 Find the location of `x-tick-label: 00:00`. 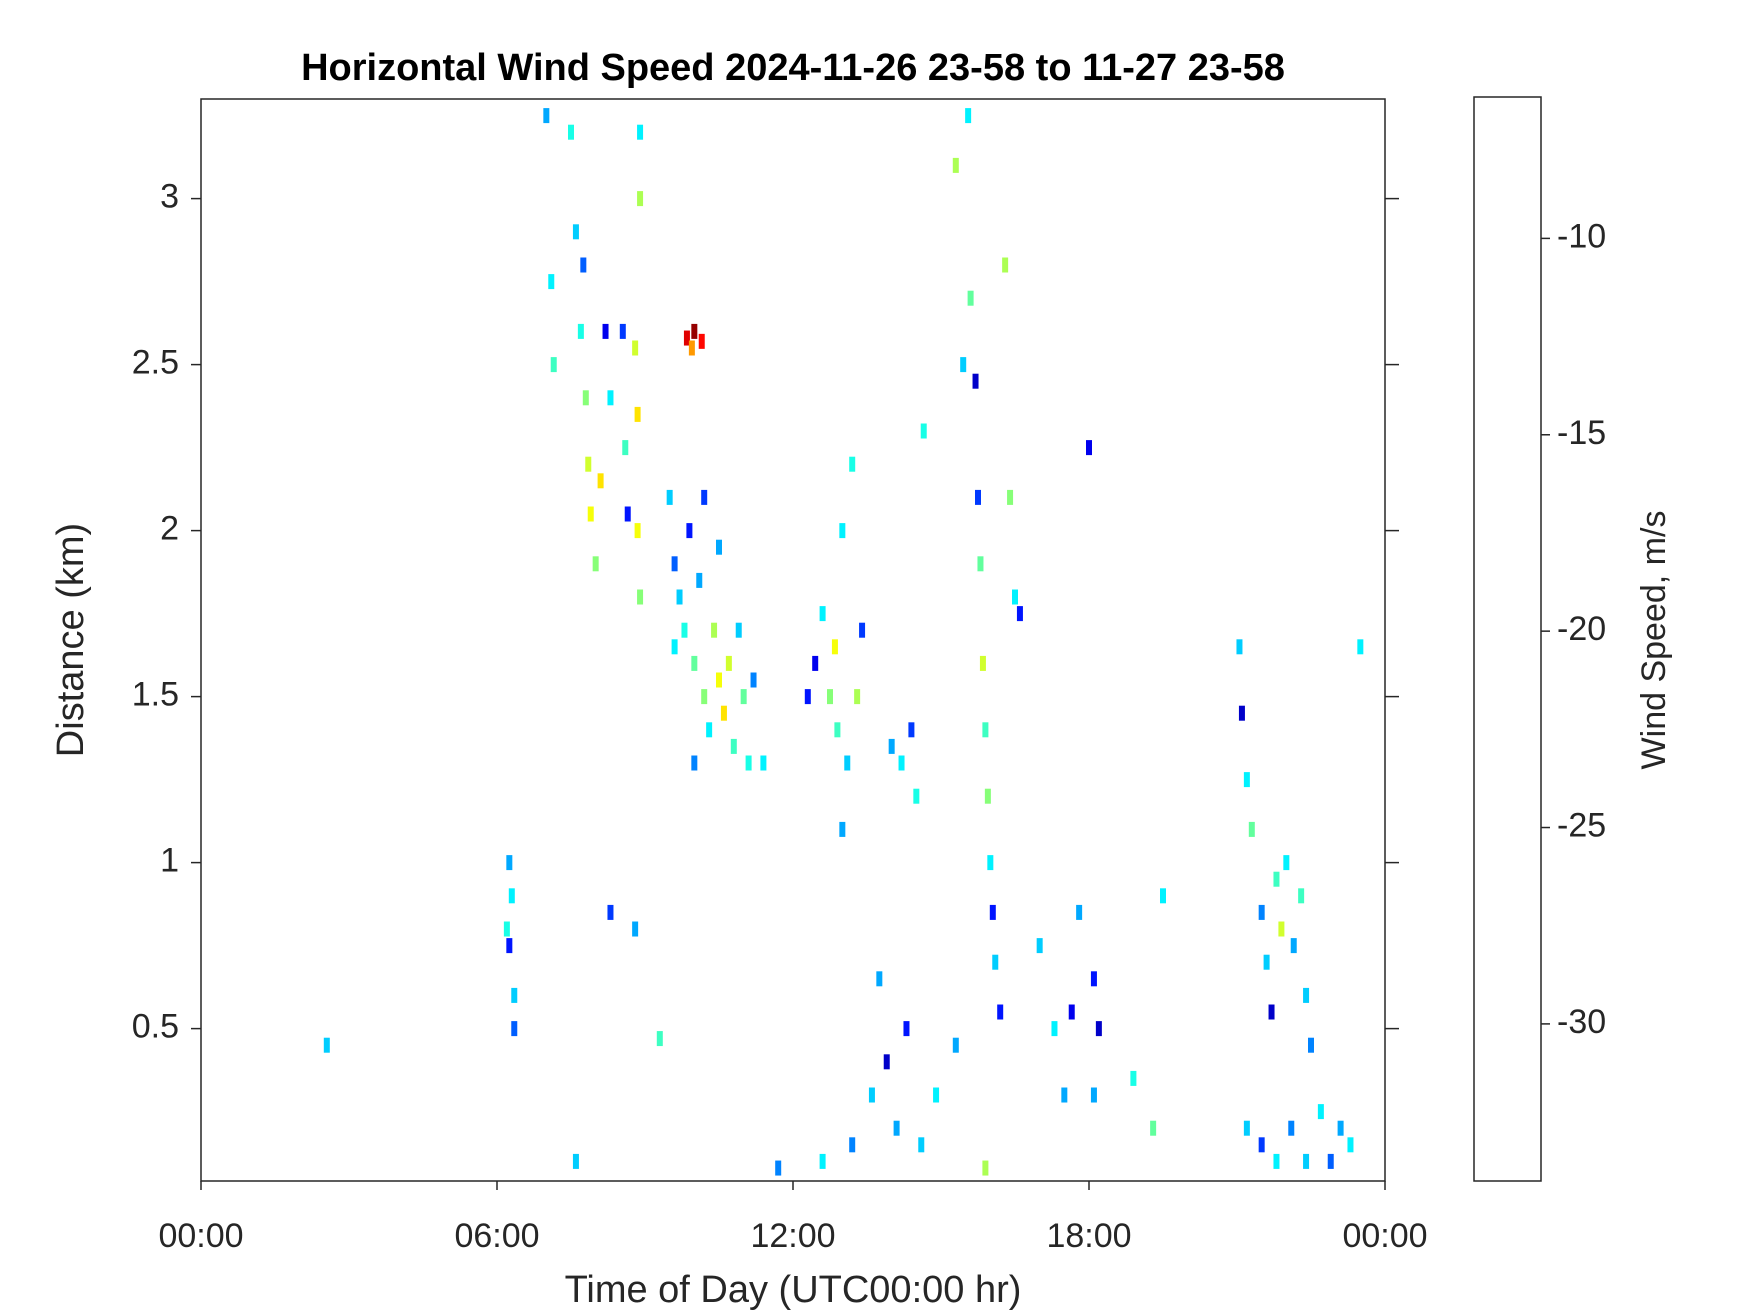

x-tick-label: 00:00 is located at coordinates (1384, 1236).